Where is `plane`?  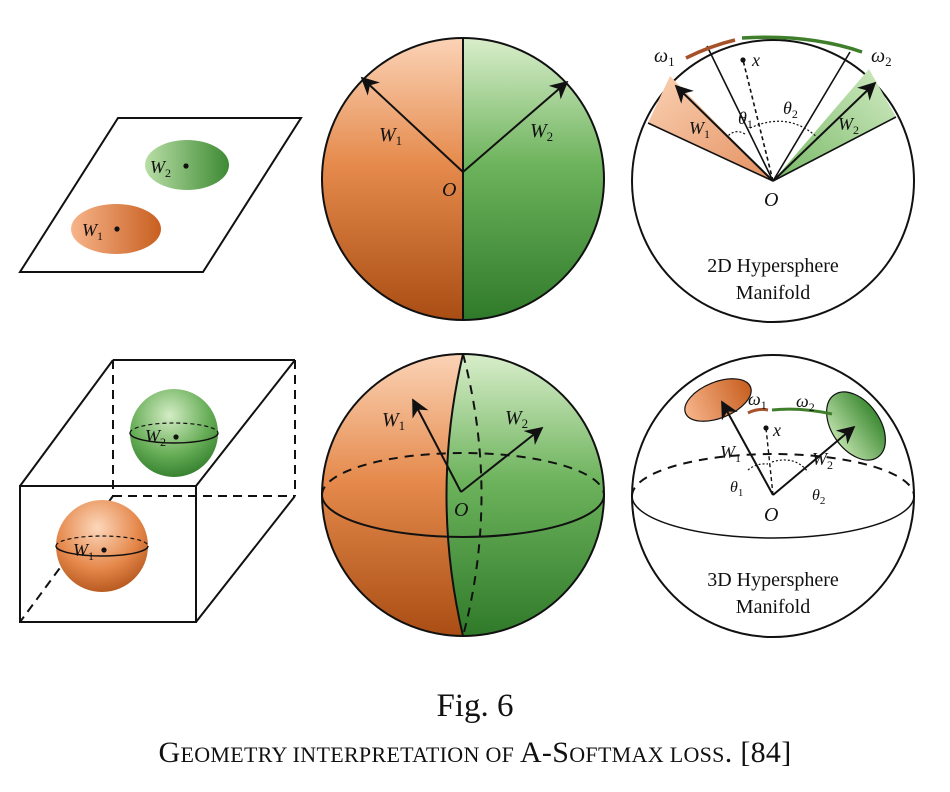
plane is located at coordinates (160, 195).